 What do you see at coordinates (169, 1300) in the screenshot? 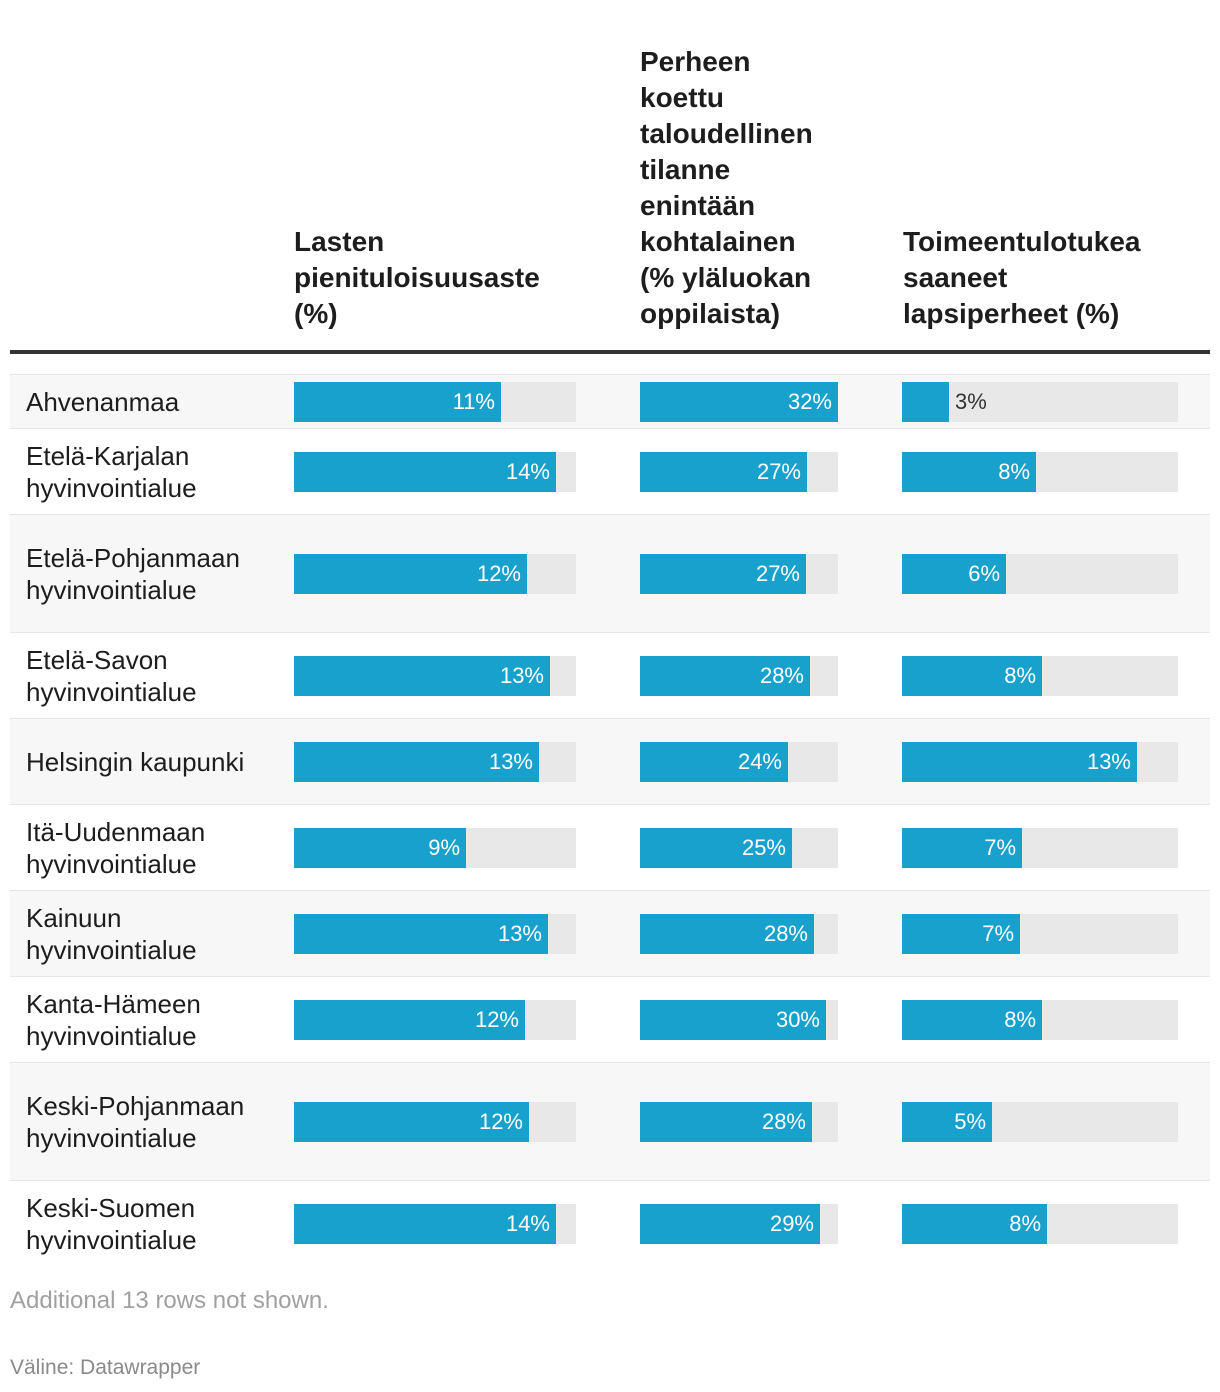
I see `additional-rows-note: Additional 13 rows not shown.` at bounding box center [169, 1300].